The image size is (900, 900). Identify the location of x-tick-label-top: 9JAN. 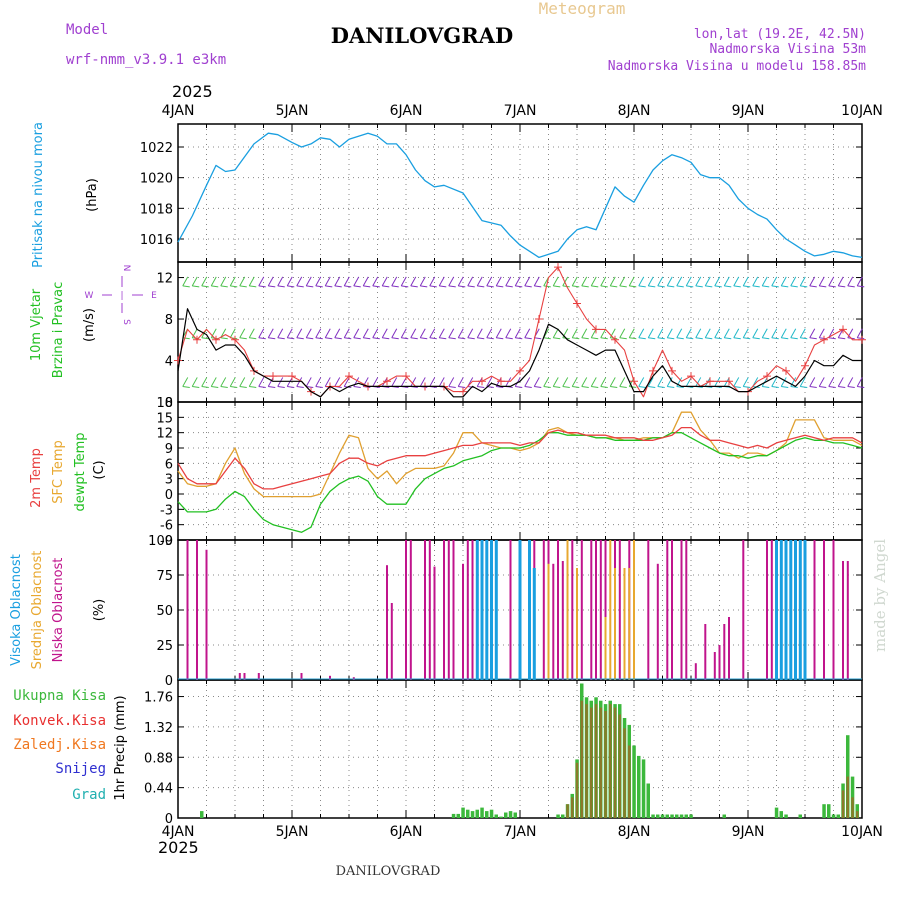
(748, 111).